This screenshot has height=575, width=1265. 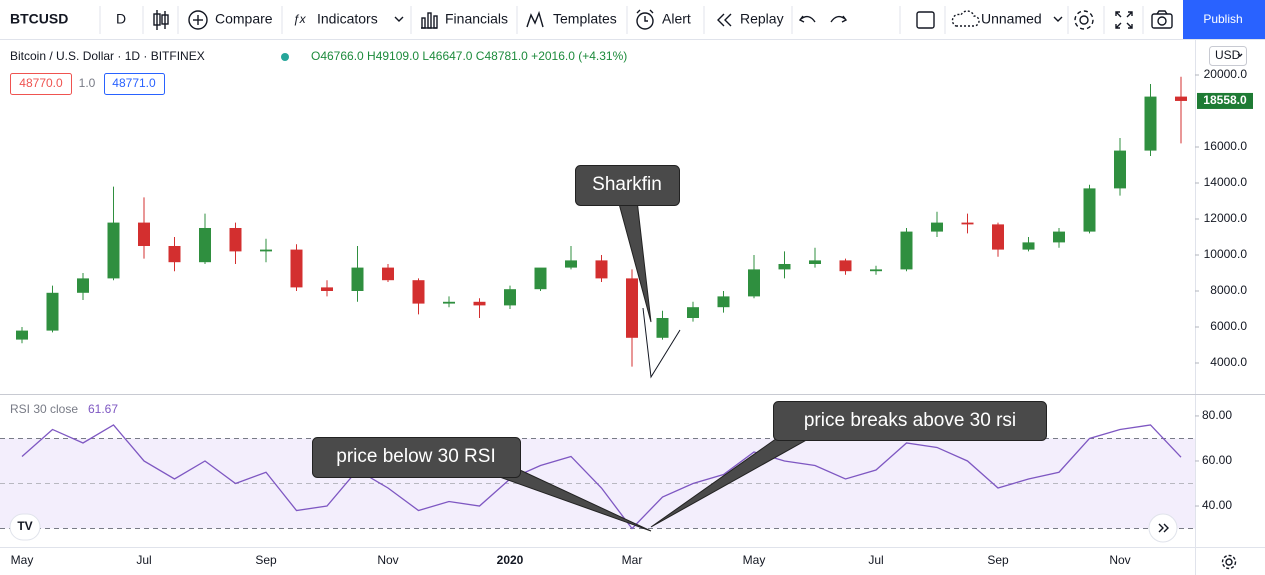 I want to click on rsi-last-value: 61.67, so click(x=103, y=409).